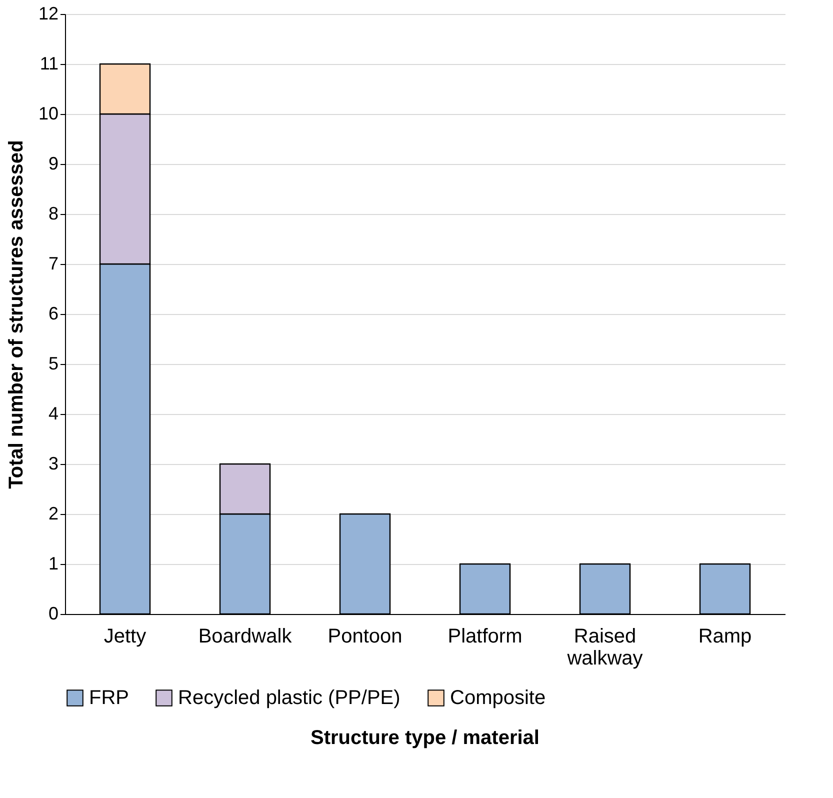  I want to click on y-tick-label: 2, so click(53, 514).